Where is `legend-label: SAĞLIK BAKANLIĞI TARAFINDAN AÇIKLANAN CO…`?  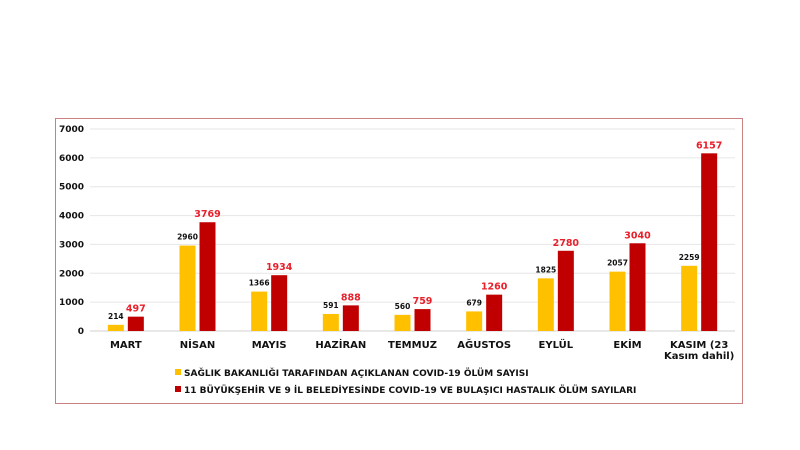 legend-label: SAĞLIK BAKANLIĞI TARAFINDAN AÇIKLANAN CO… is located at coordinates (356, 373).